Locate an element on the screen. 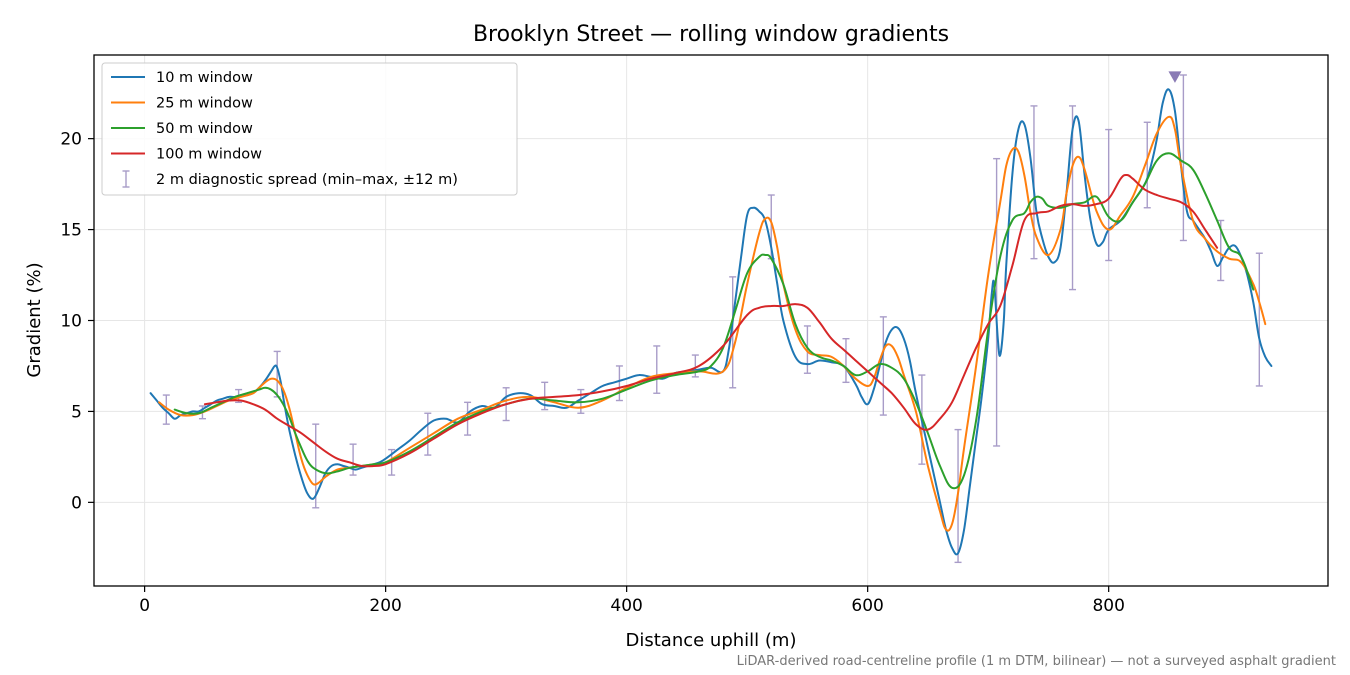 This screenshot has width=1350, height=675. x-axis-label: Distance uphill (m) is located at coordinates (711, 640).